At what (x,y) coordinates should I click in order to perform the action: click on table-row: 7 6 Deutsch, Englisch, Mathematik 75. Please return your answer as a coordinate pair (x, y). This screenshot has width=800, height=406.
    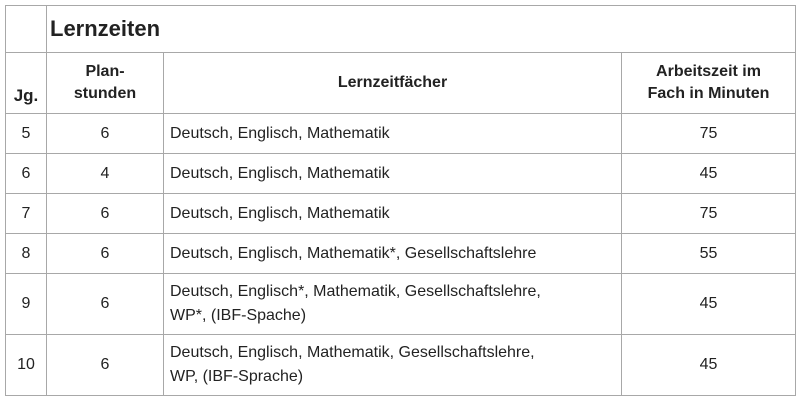
    Looking at the image, I should click on (401, 213).